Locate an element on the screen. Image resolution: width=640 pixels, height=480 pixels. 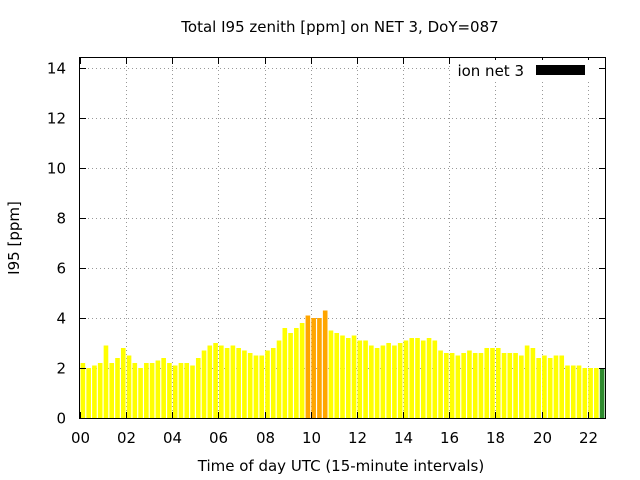
x-tick-label: 06 is located at coordinates (218, 438).